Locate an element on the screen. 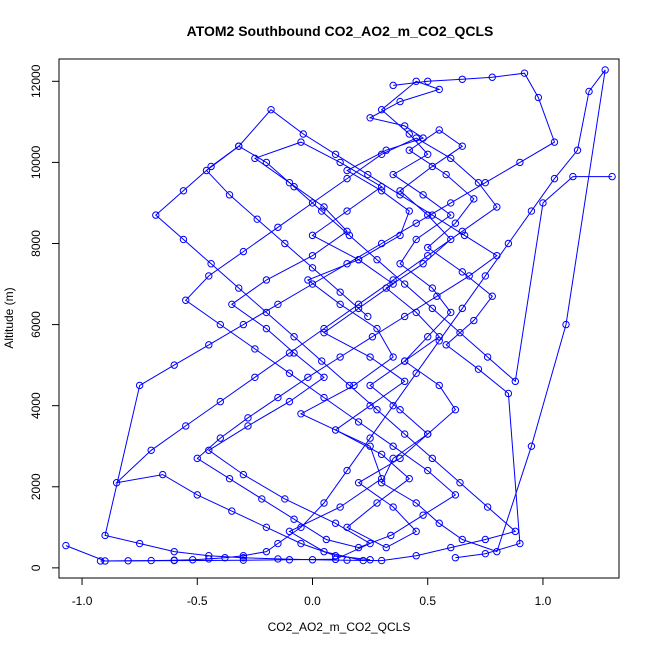  y-tick-label: 8000 is located at coordinates (36, 243).